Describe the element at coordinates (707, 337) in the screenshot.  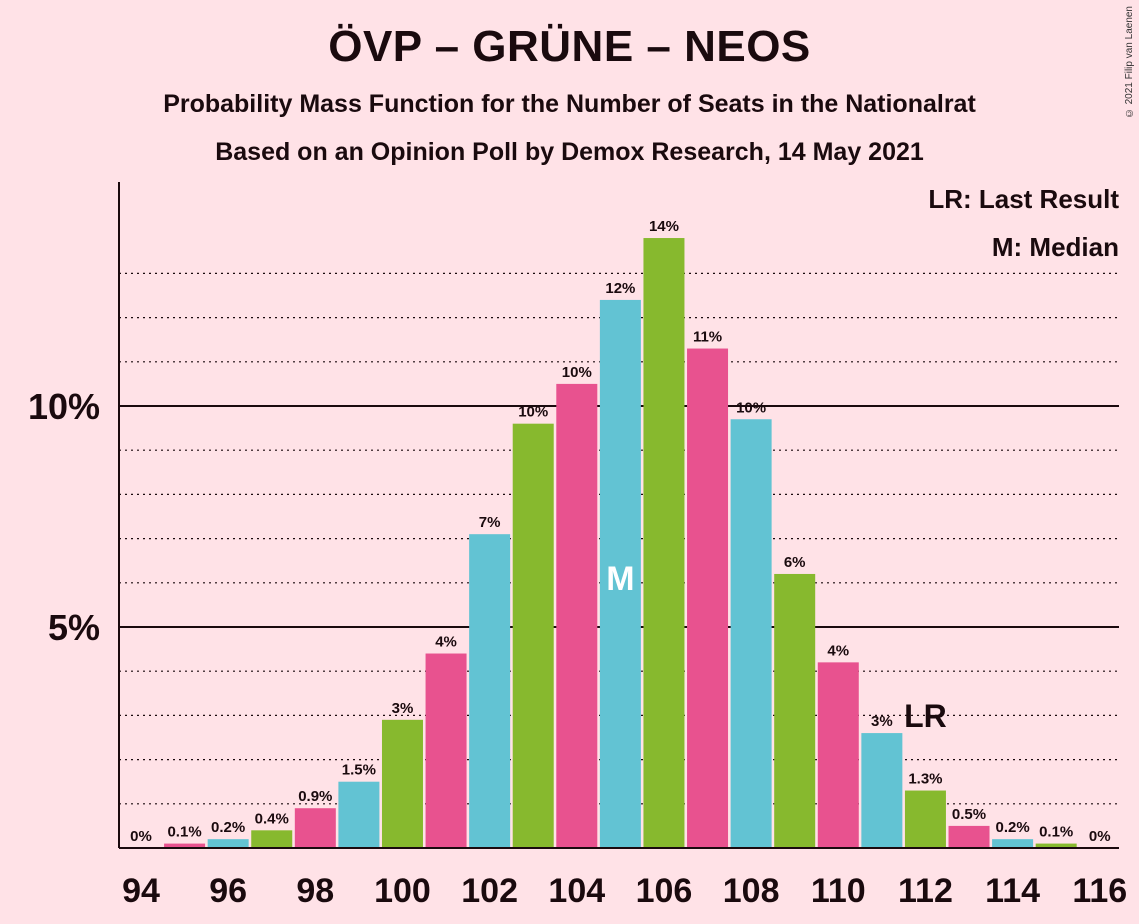
I see `data-label-107: 11%` at that location.